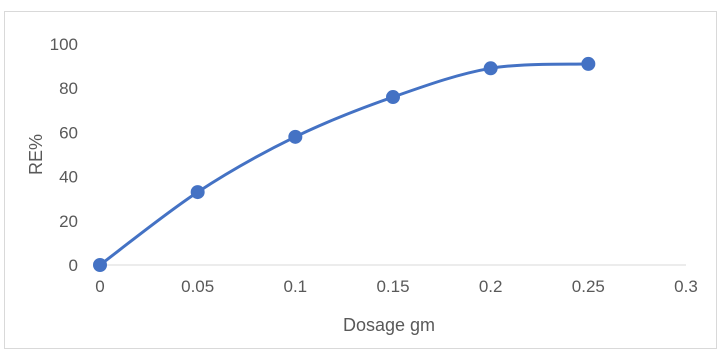 This screenshot has width=720, height=351. I want to click on x-tick-label: 0.2, so click(491, 286).